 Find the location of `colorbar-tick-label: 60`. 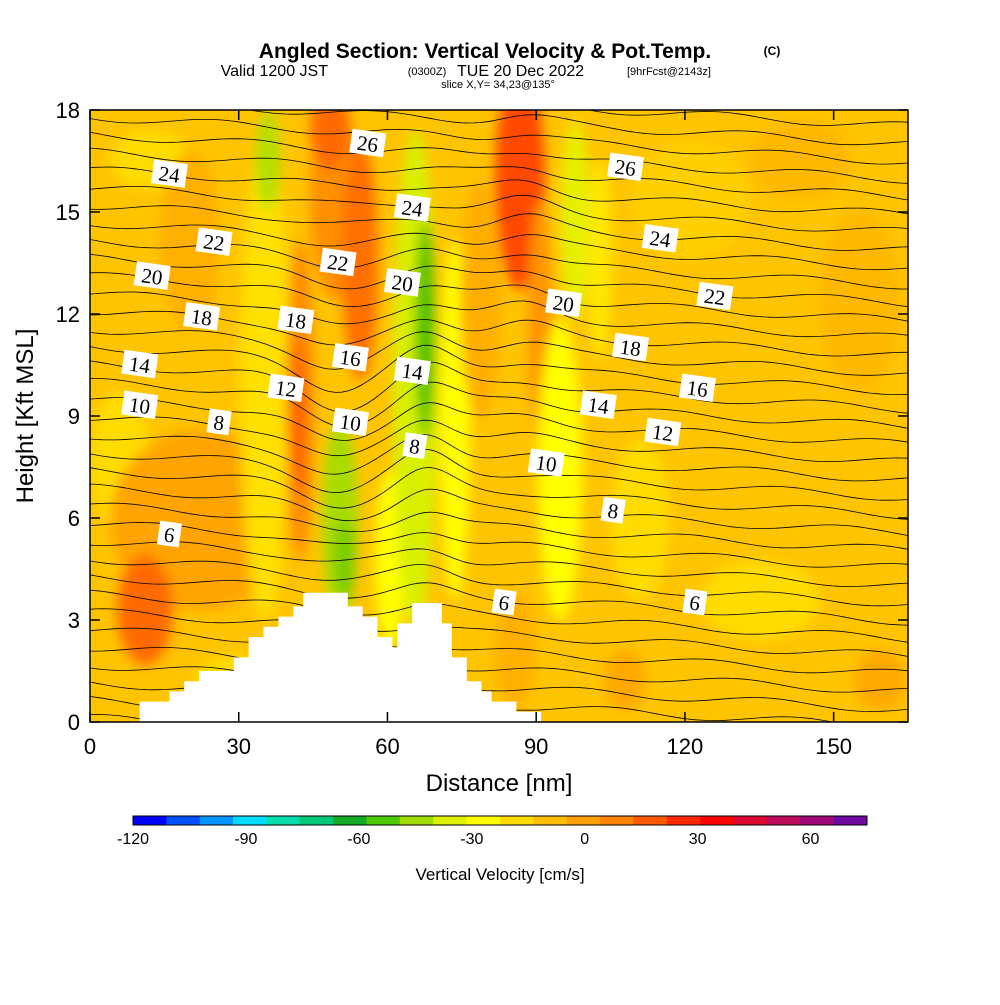

colorbar-tick-label: 60 is located at coordinates (811, 839).